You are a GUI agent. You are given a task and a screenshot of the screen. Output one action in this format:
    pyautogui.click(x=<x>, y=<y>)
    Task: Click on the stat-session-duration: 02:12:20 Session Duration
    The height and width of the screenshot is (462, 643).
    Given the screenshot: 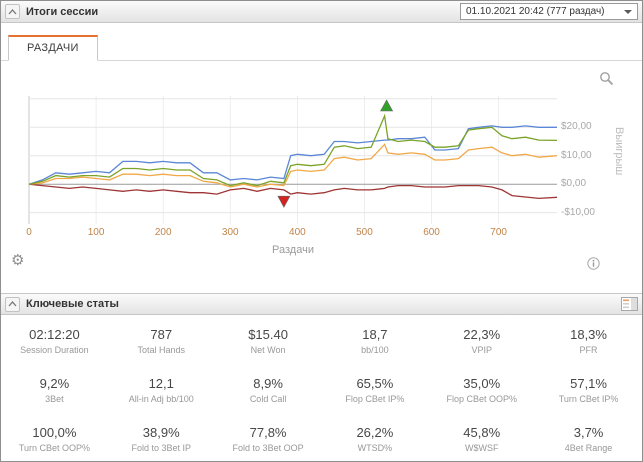 What is the action you would take?
    pyautogui.click(x=54, y=339)
    